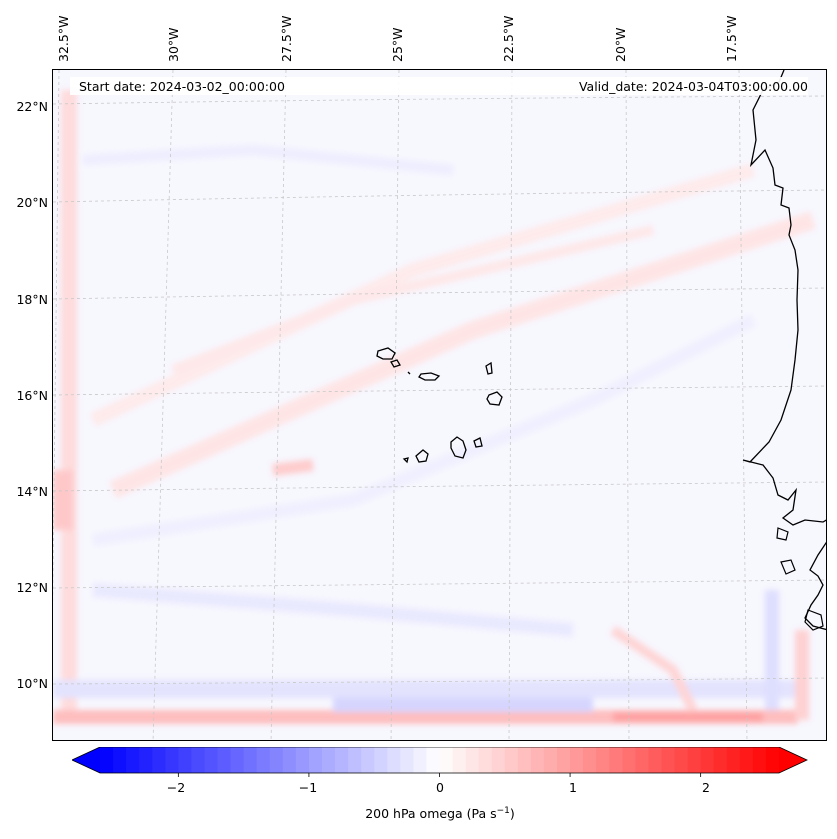 The image size is (837, 839). What do you see at coordinates (32, 683) in the screenshot?
I see `lat-label-10n: 10°N` at bounding box center [32, 683].